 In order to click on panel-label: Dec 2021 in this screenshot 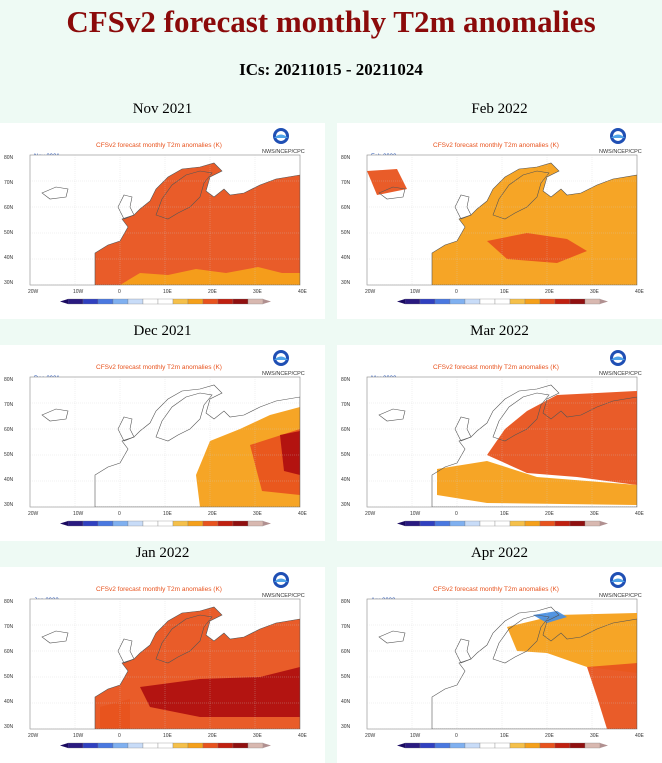, I will do `click(162, 331)`.